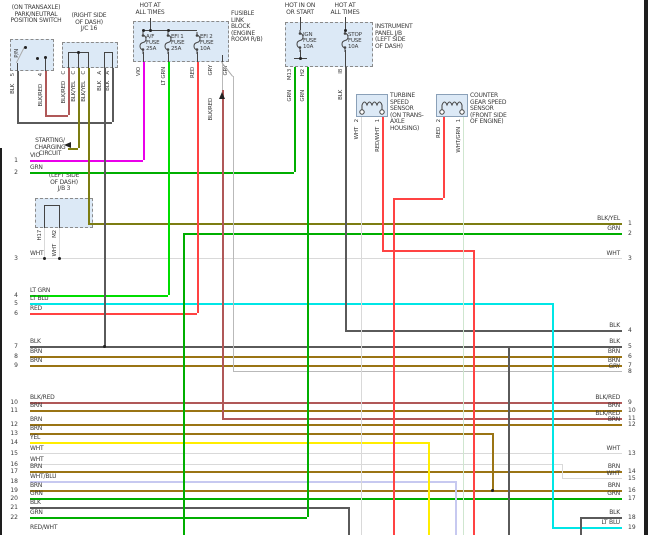  Describe the element at coordinates (14, 471) in the screenshot. I see `left-row-number: 17` at that location.